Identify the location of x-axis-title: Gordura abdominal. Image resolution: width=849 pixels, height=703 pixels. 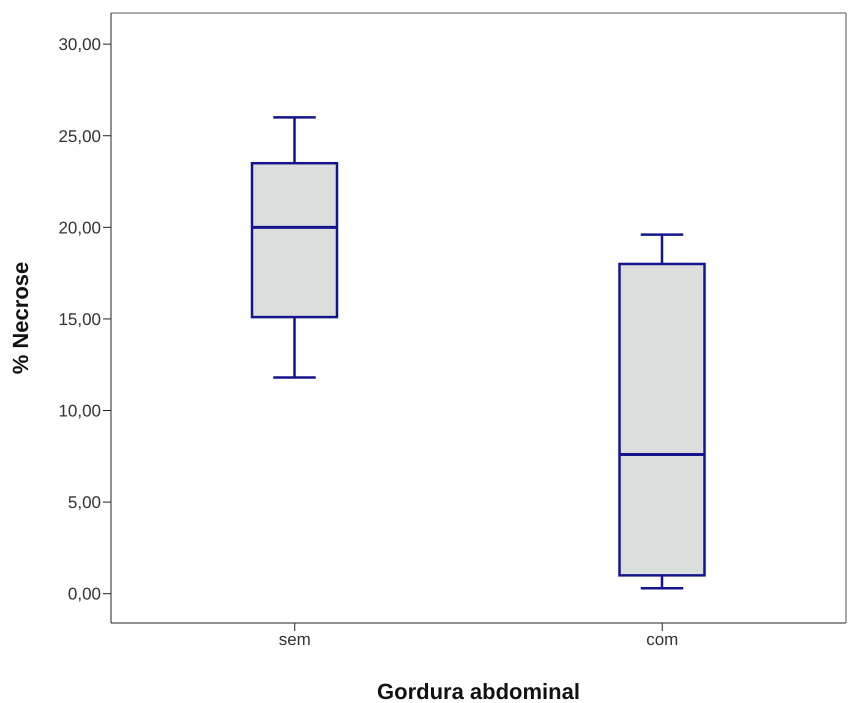
(478, 691).